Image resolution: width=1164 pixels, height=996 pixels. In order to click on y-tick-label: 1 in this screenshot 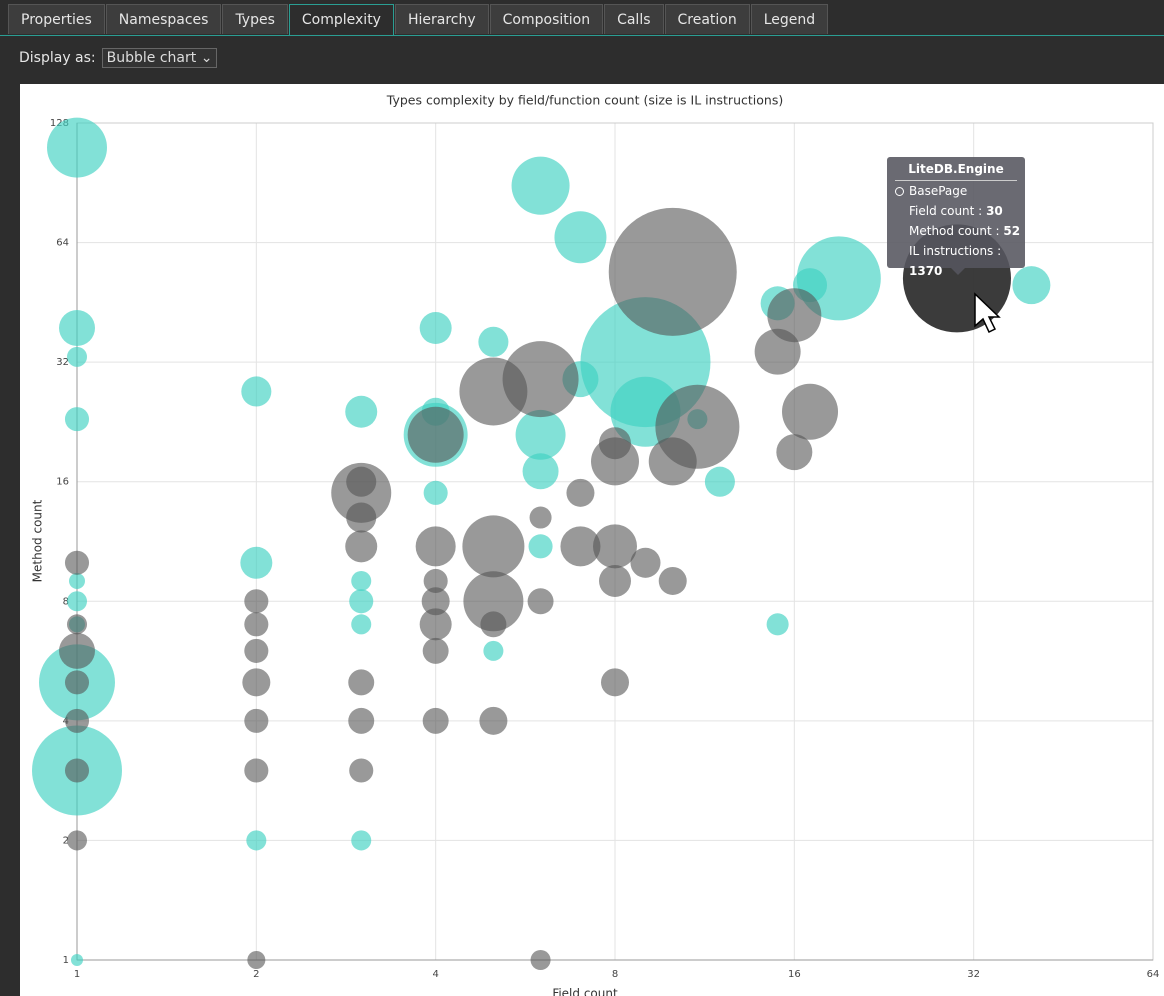, I will do `click(66, 960)`.